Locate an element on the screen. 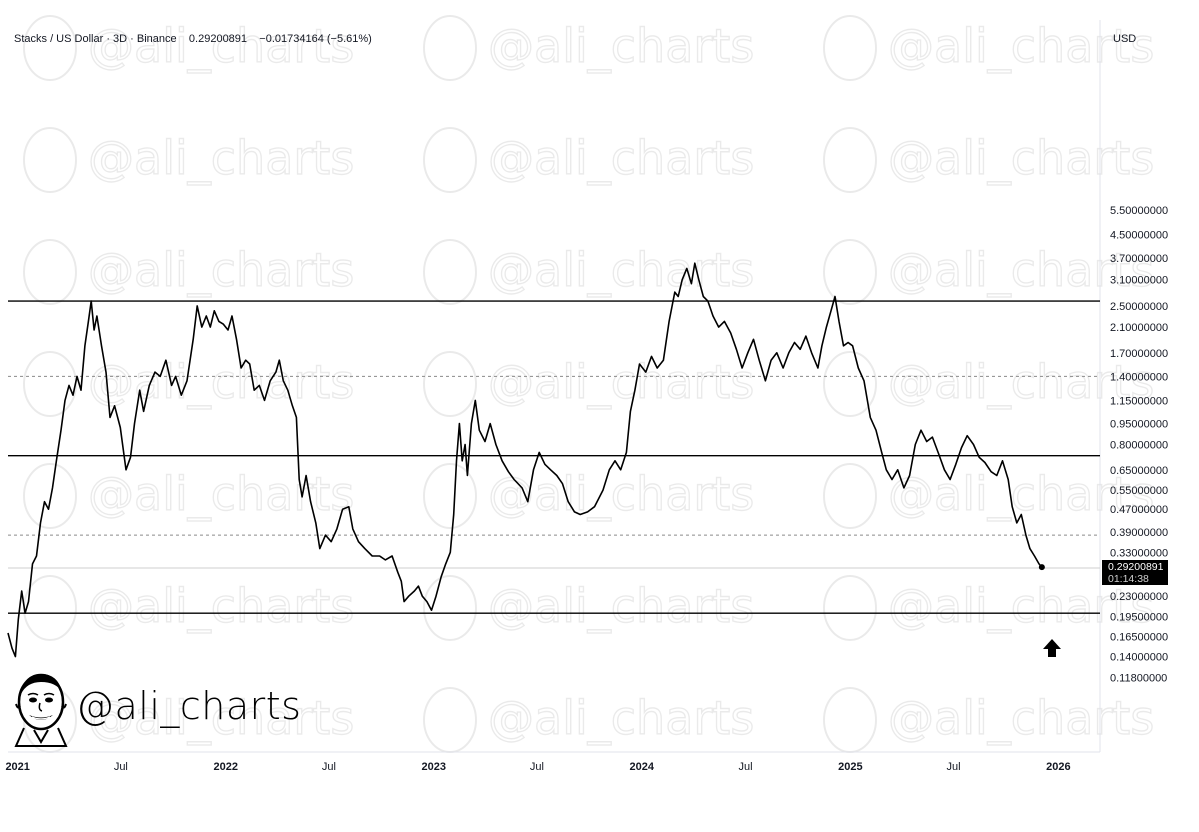  annotations is located at coordinates (1052, 648).